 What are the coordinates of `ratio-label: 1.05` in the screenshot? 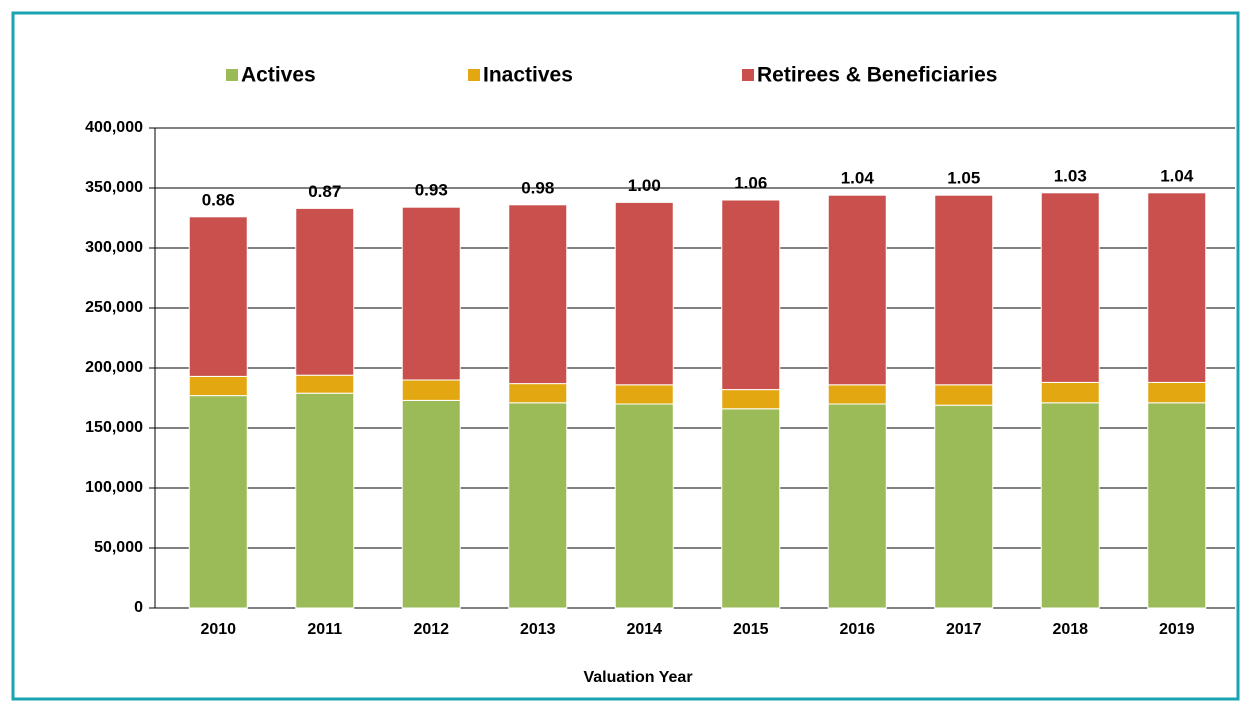 It's located at (963, 178).